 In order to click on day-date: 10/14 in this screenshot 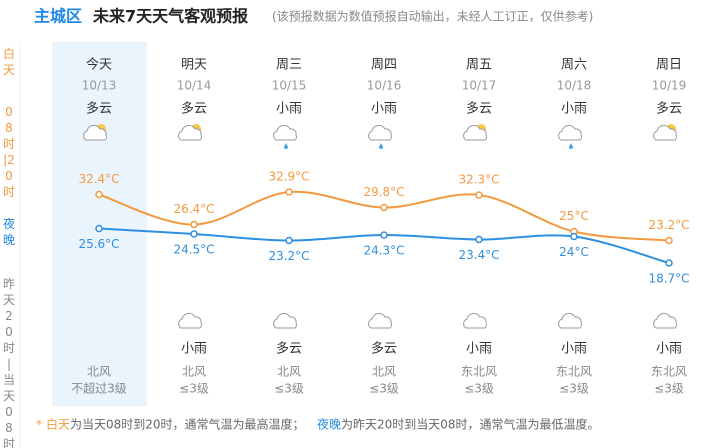, I will do `click(194, 86)`.